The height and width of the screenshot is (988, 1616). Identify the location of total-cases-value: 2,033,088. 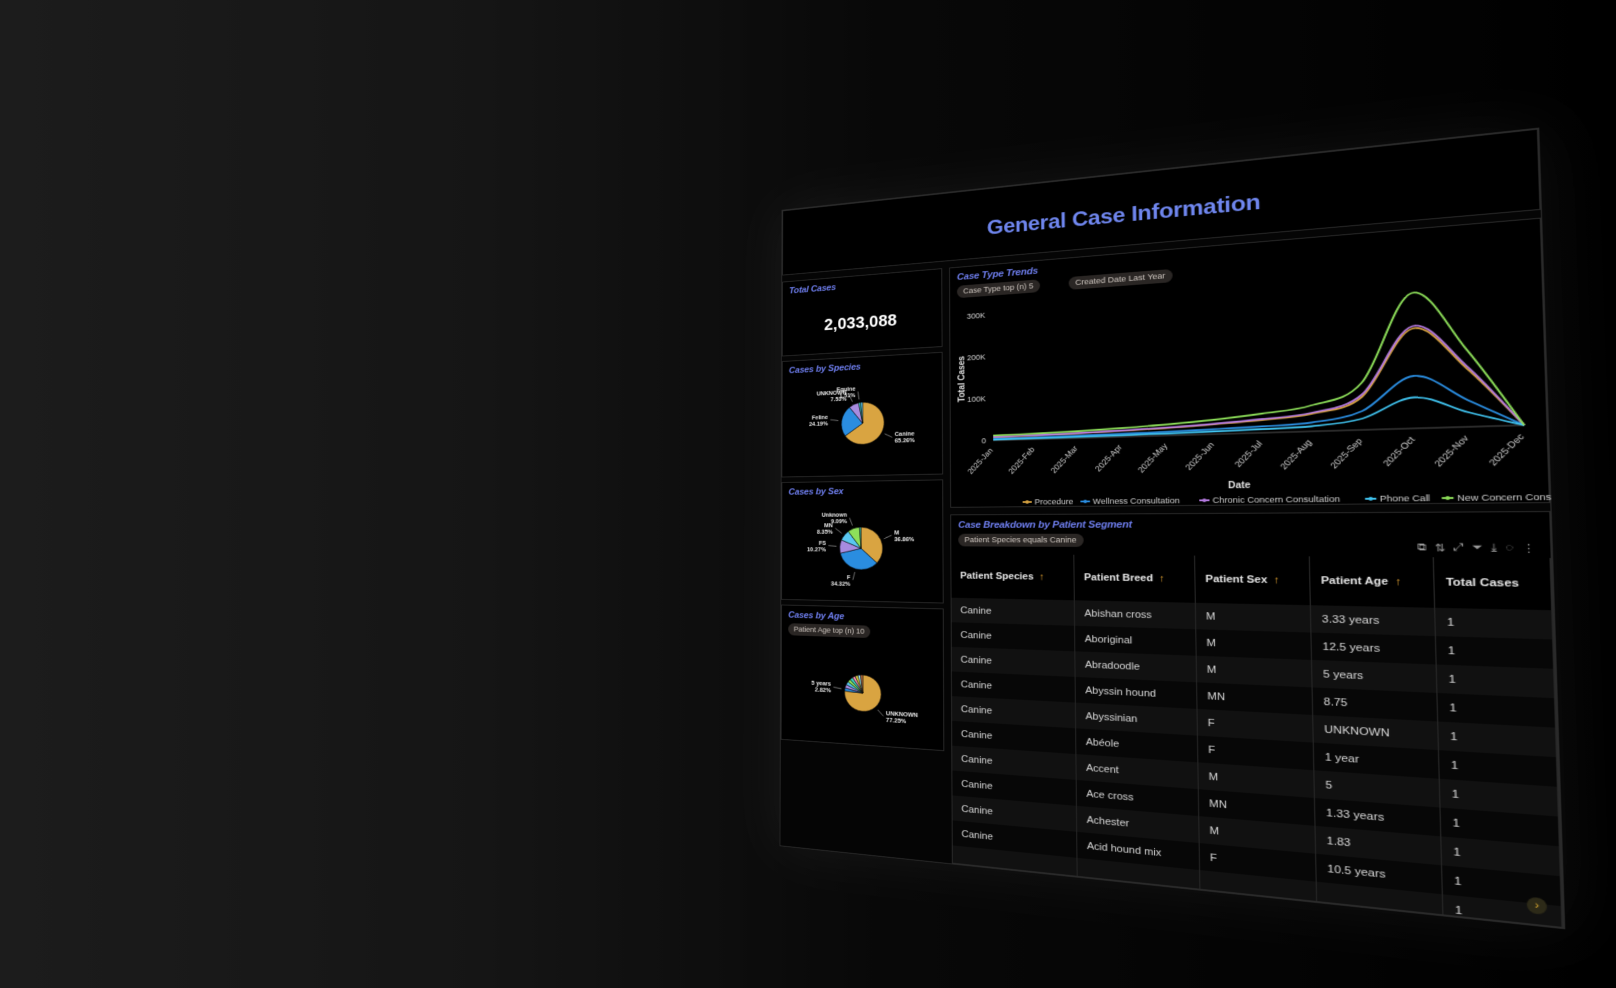
(862, 322).